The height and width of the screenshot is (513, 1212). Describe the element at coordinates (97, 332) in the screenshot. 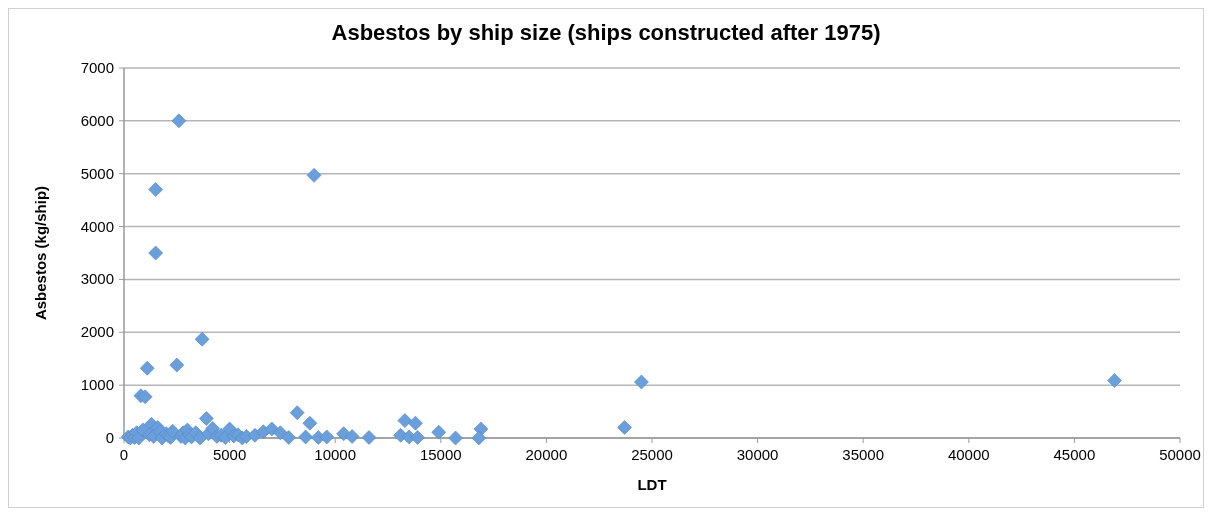

I see `y-tick-label: 2000` at that location.